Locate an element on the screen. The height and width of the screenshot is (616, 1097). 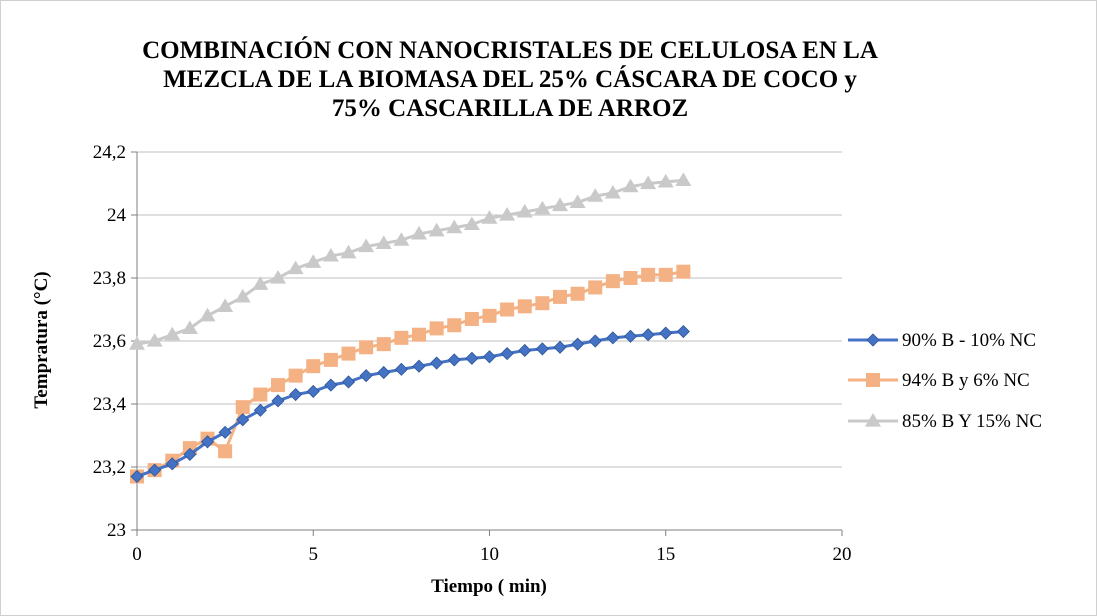
chart-title-line-3: 75% CASCARILLA DE ARROZ is located at coordinates (510, 108).